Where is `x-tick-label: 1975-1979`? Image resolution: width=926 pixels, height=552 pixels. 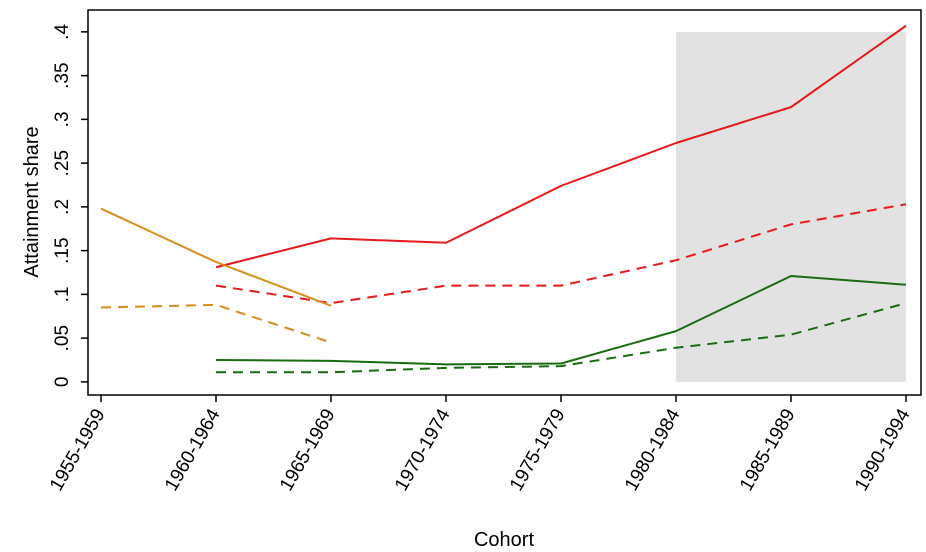 x-tick-label: 1975-1979 is located at coordinates (538, 450).